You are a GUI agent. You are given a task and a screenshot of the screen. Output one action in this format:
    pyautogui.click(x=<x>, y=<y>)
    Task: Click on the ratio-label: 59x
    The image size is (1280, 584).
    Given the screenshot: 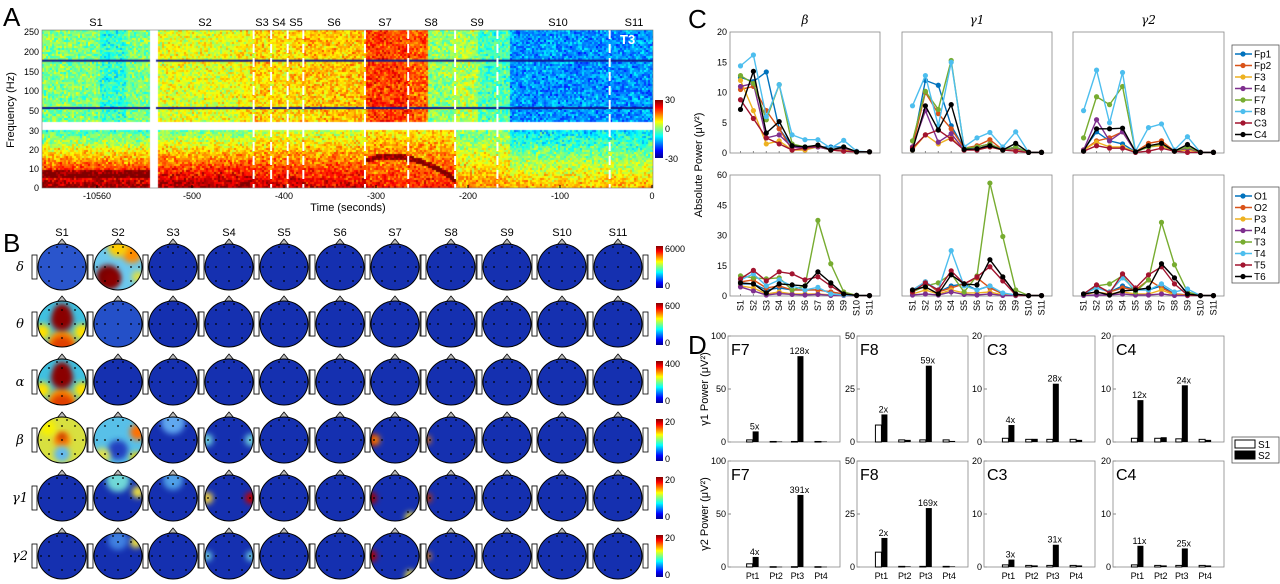 What is the action you would take?
    pyautogui.click(x=928, y=361)
    